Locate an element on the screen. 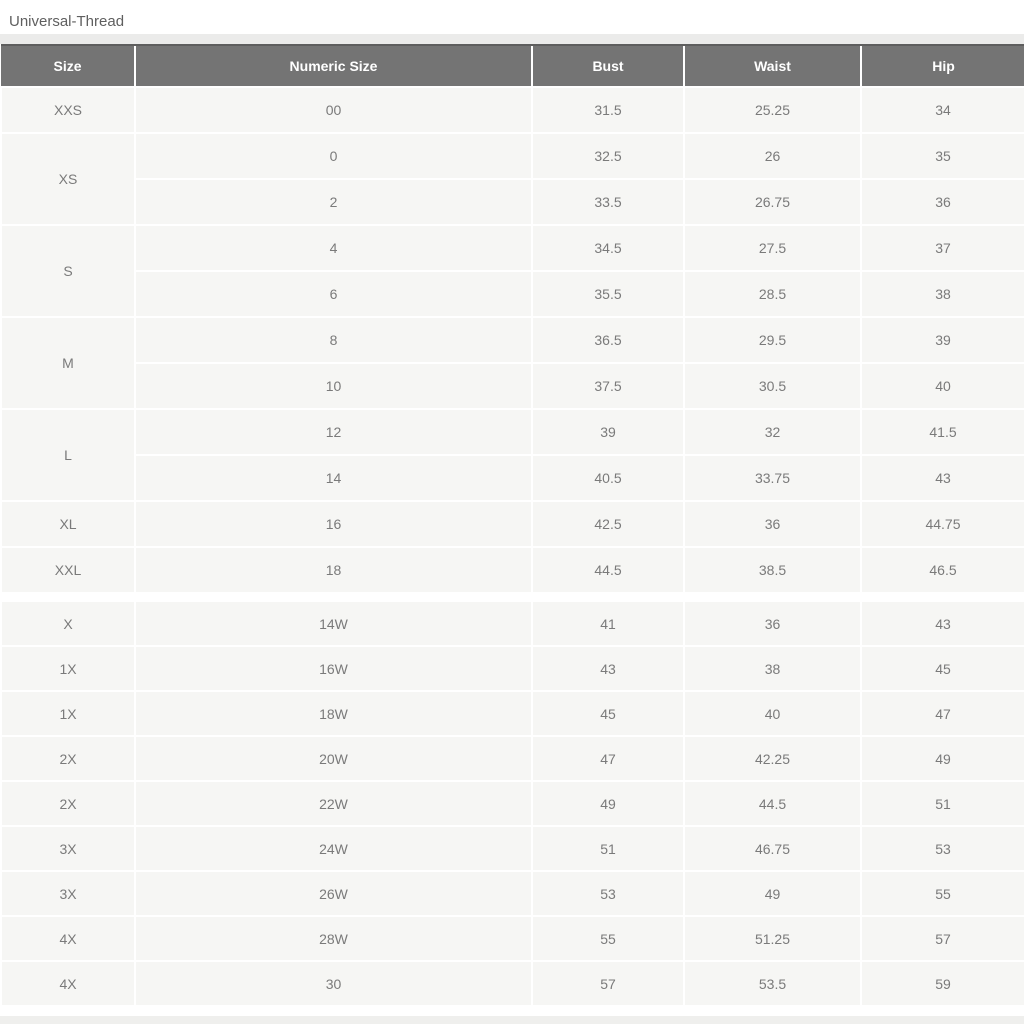 This screenshot has height=1024, width=1024. waist-cell: 30.5 is located at coordinates (772, 386).